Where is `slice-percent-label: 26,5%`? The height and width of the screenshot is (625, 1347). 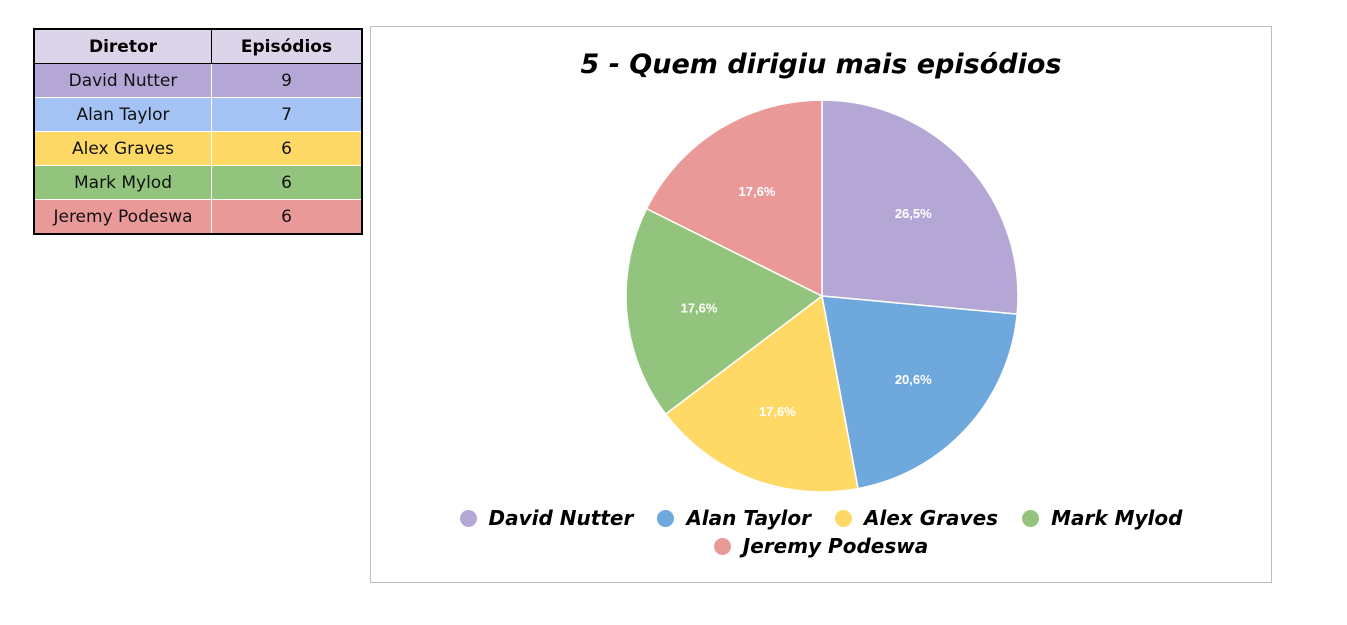
slice-percent-label: 26,5% is located at coordinates (913, 213).